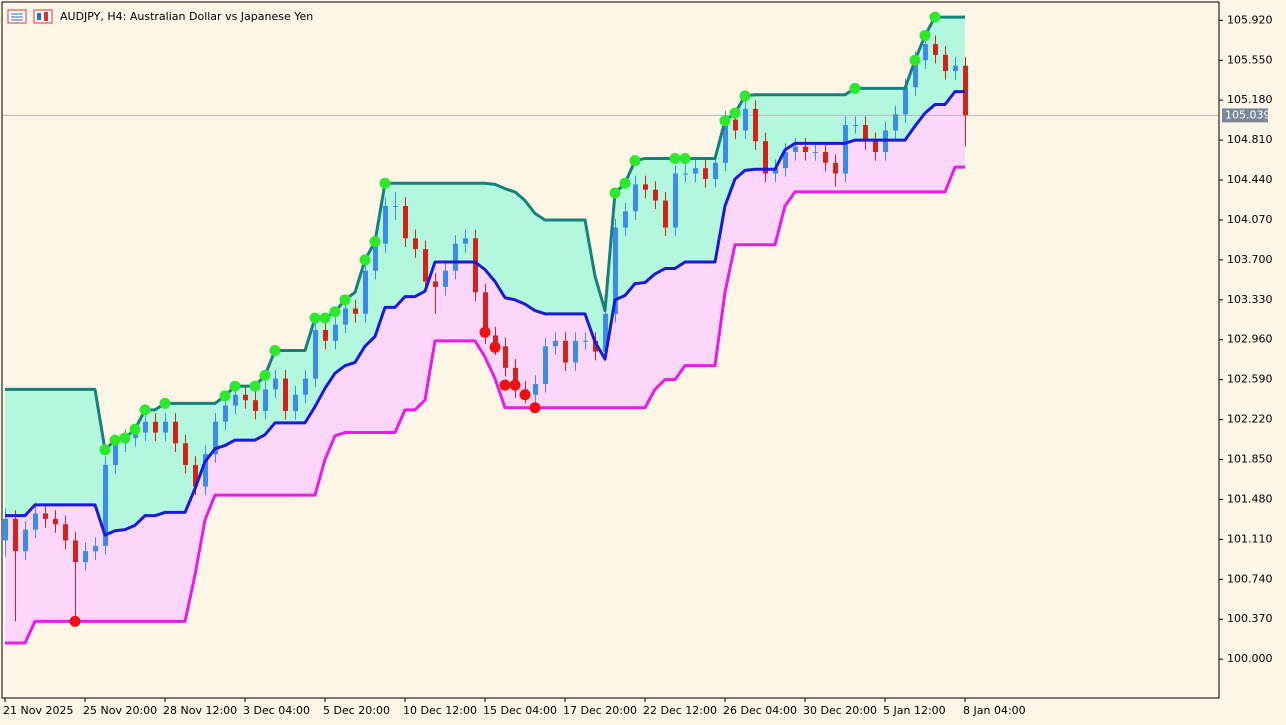  What do you see at coordinates (840, 710) in the screenshot?
I see `x-tick-label: 30 Dec 20:00` at bounding box center [840, 710].